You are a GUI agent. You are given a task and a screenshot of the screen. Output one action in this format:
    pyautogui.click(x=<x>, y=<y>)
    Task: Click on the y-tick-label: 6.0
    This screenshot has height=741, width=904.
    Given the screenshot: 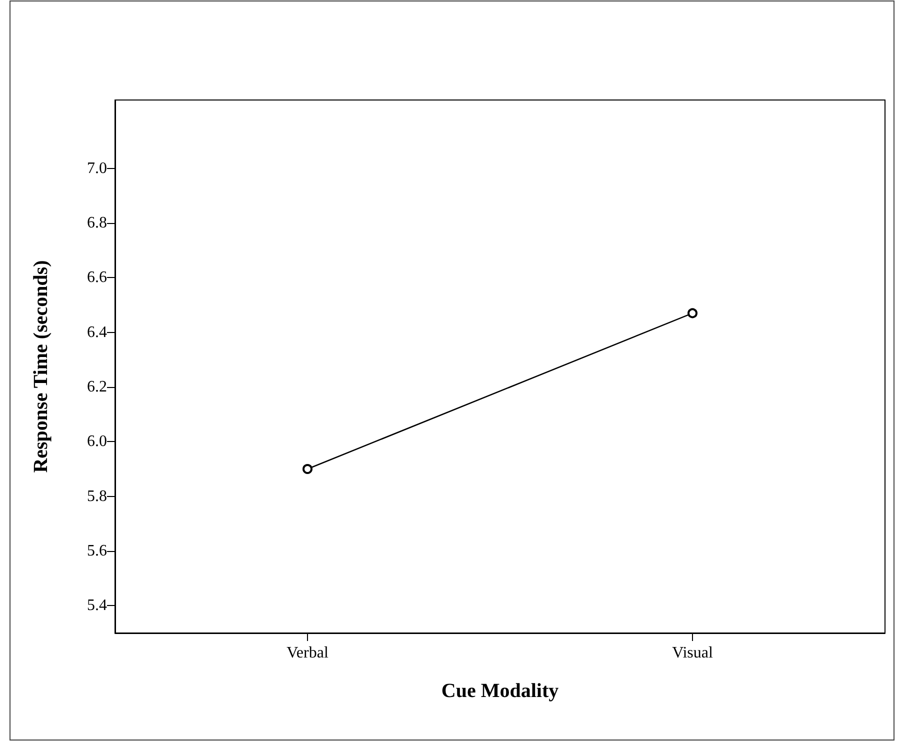 What is the action you would take?
    pyautogui.click(x=97, y=441)
    